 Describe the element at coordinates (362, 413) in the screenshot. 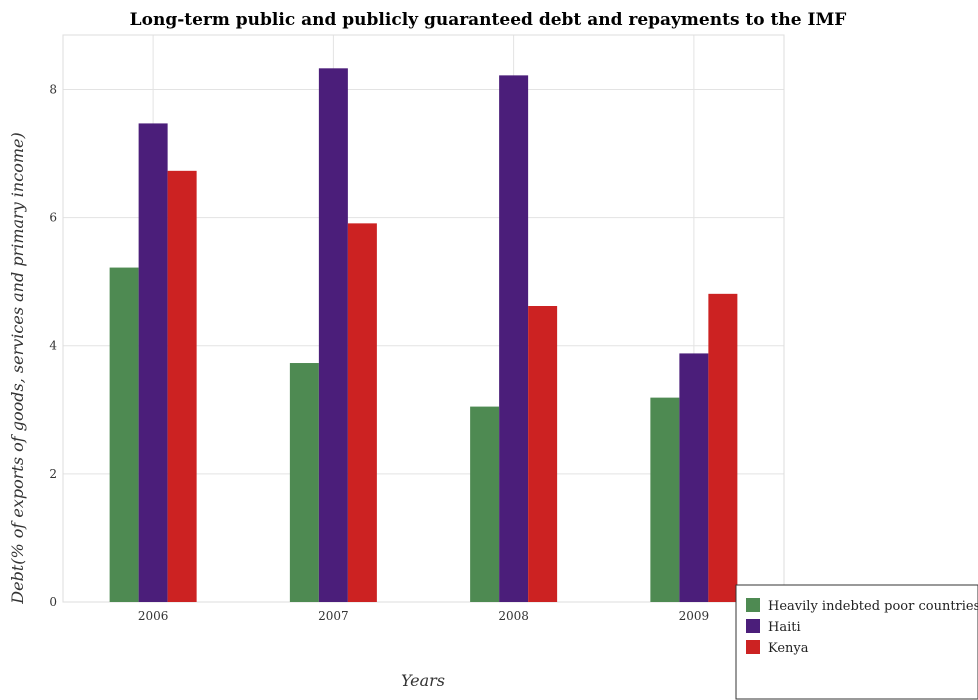

I see `bar-kenya-2007` at that location.